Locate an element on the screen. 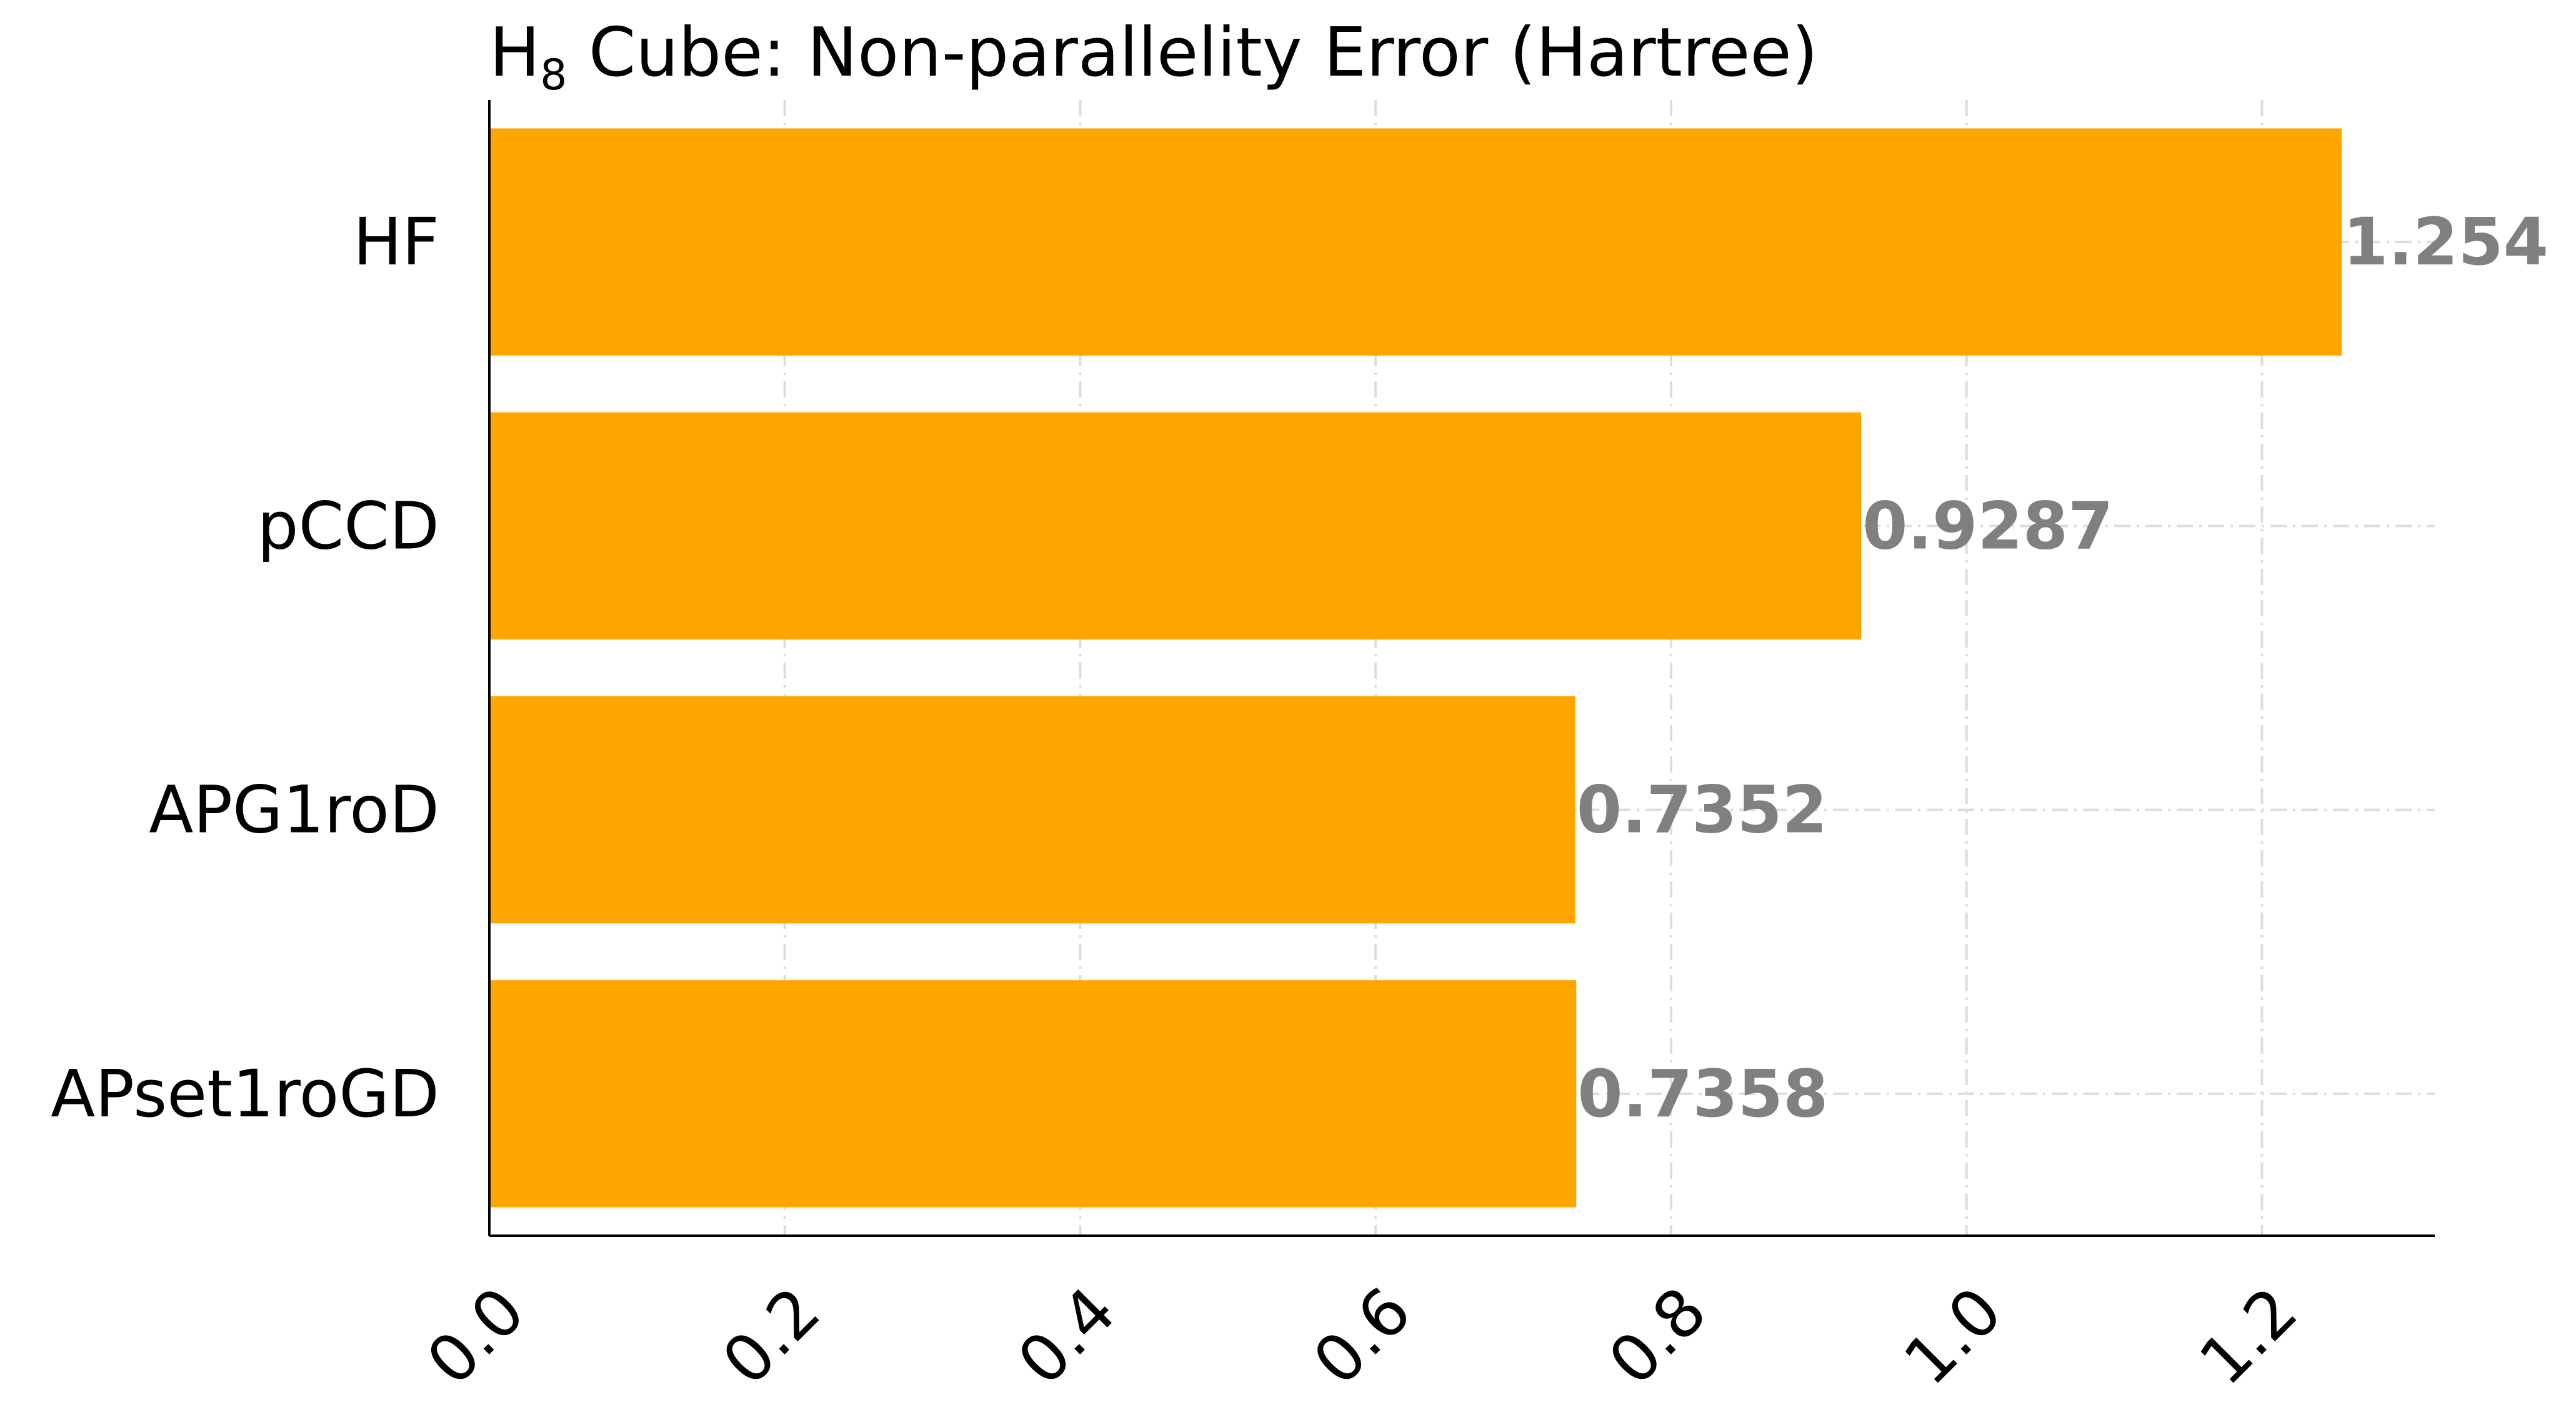 This screenshot has height=1412, width=2576. chart-title-main: H is located at coordinates (515, 53).